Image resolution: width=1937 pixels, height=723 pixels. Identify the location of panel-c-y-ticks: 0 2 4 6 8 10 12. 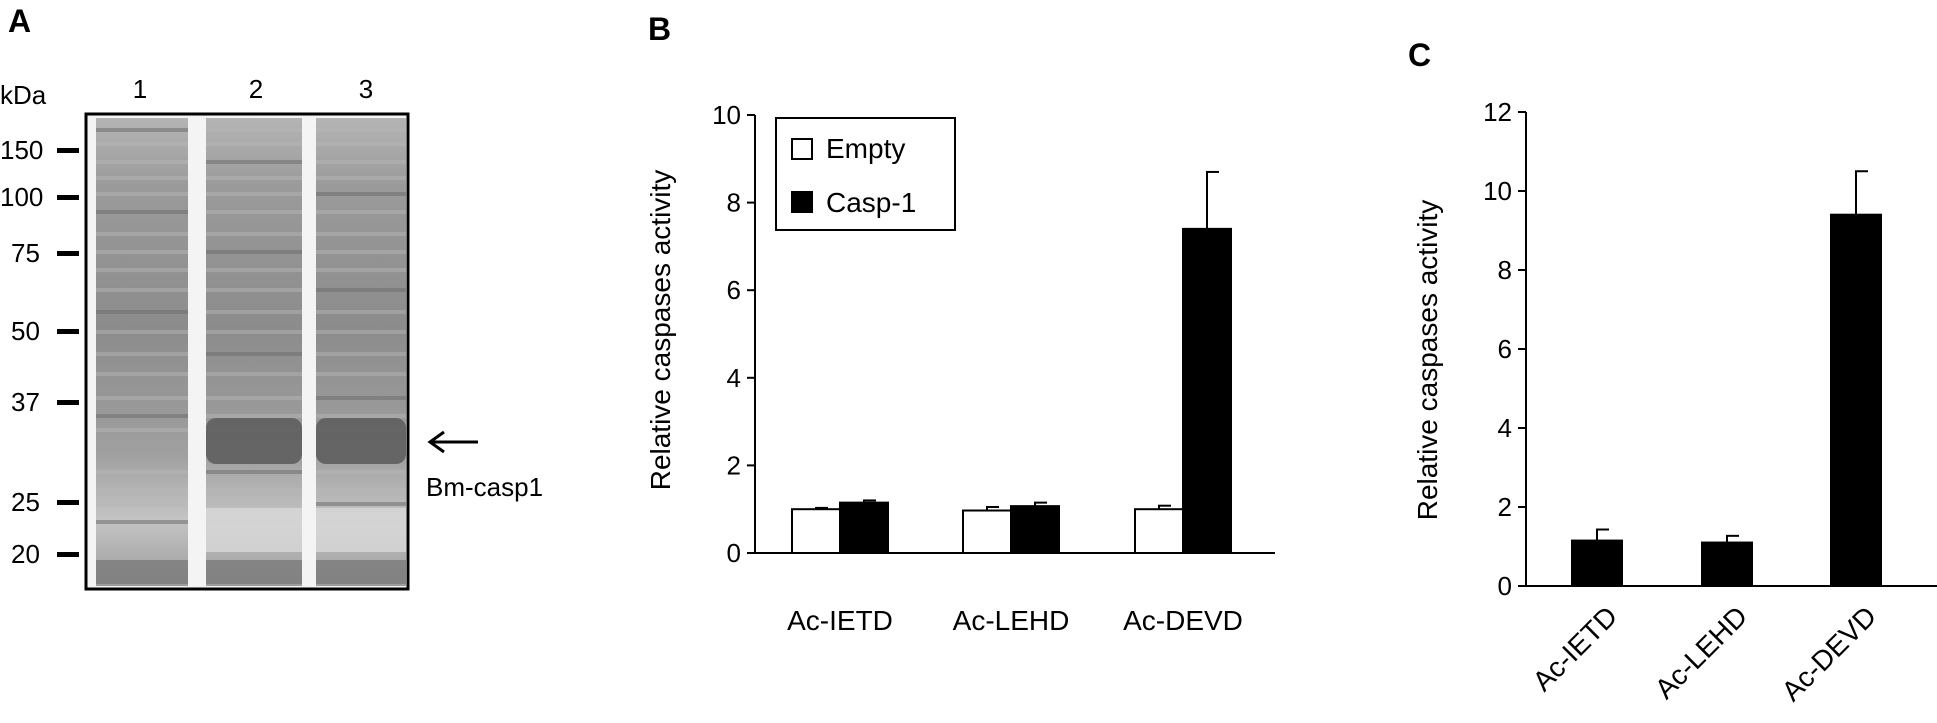
(1504, 349).